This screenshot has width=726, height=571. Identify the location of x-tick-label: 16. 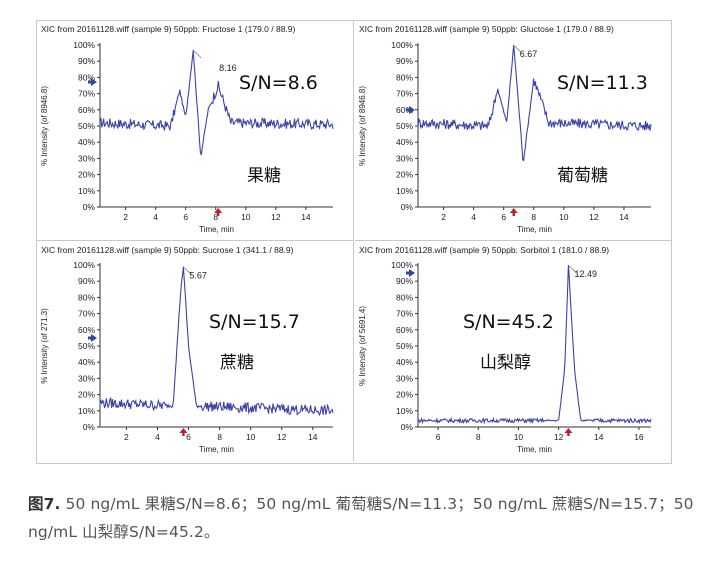
(639, 437).